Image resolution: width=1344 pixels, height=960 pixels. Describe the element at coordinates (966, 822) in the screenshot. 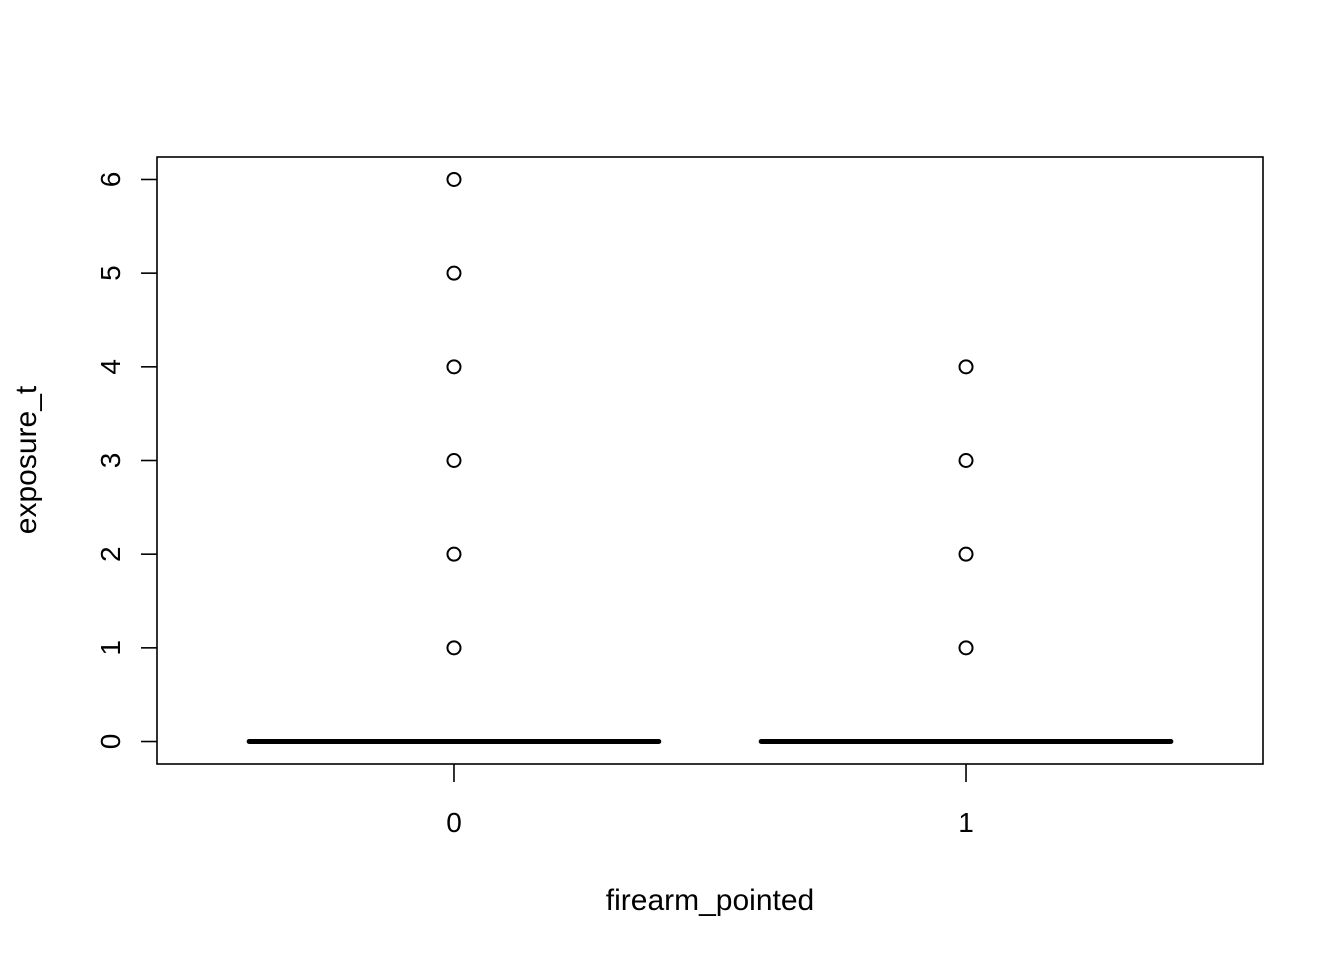

I see `x-tick-label-1: 1` at that location.